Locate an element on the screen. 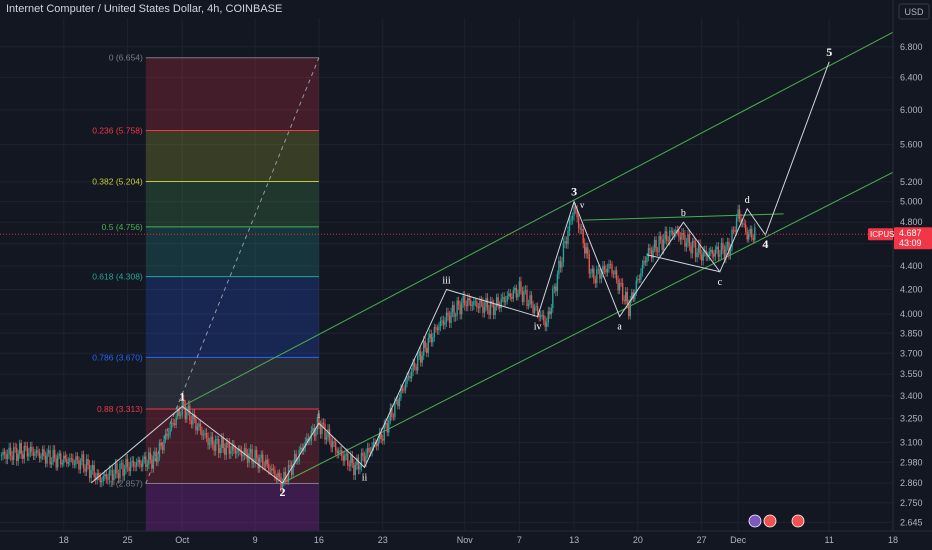  wave-label: 3 is located at coordinates (574, 192).